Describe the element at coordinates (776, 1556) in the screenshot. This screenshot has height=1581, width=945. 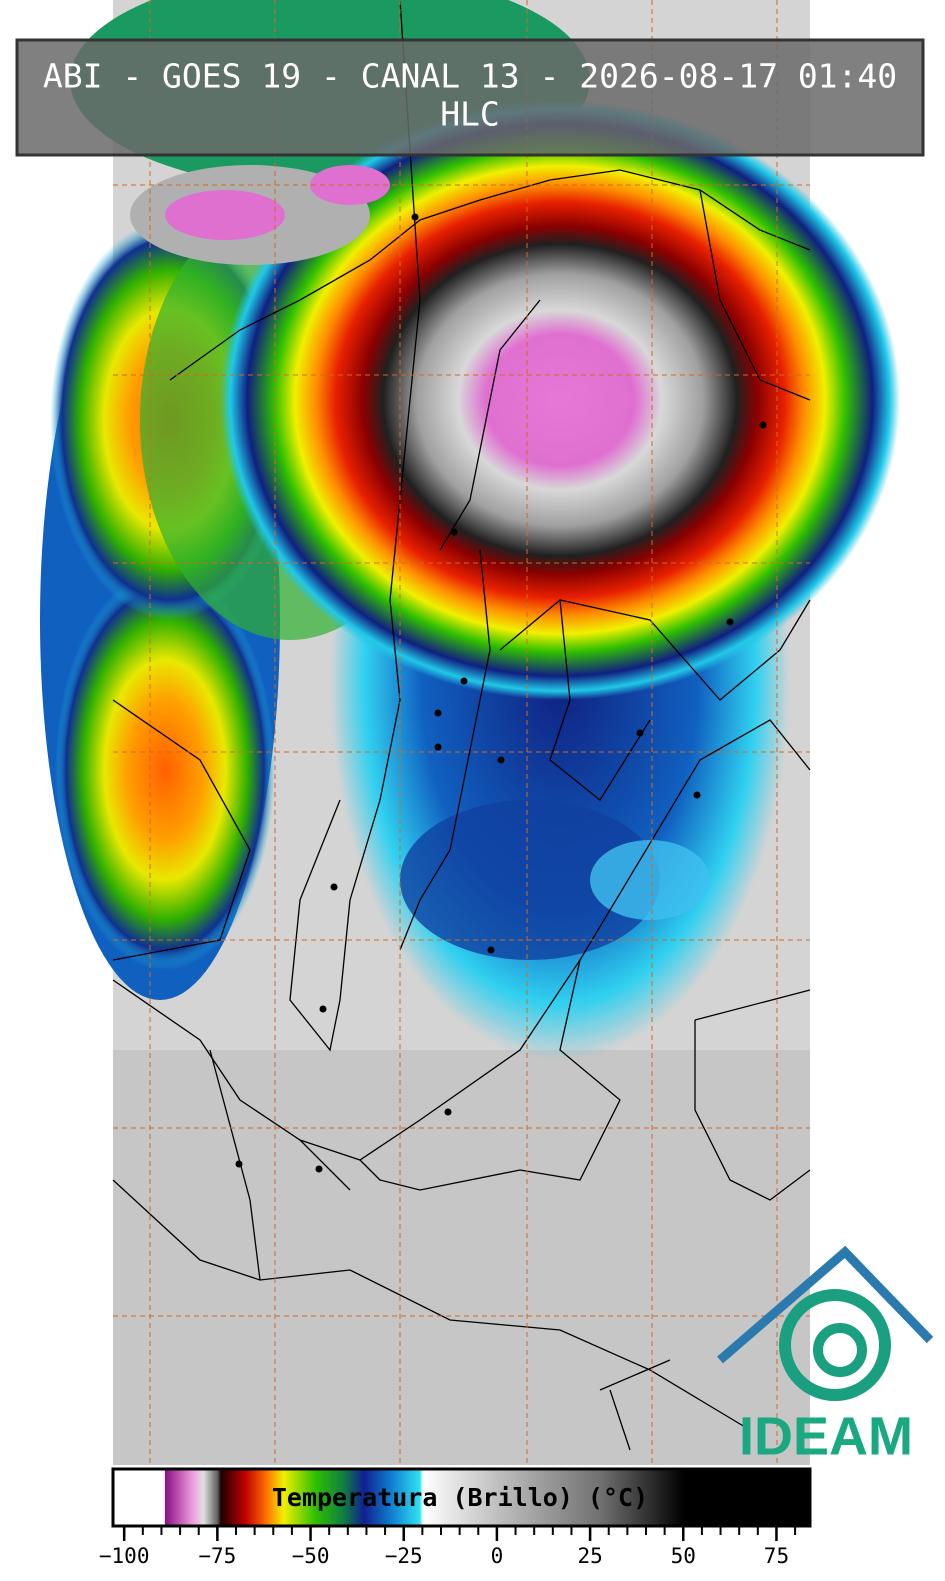
I see `tick-label: 75` at that location.